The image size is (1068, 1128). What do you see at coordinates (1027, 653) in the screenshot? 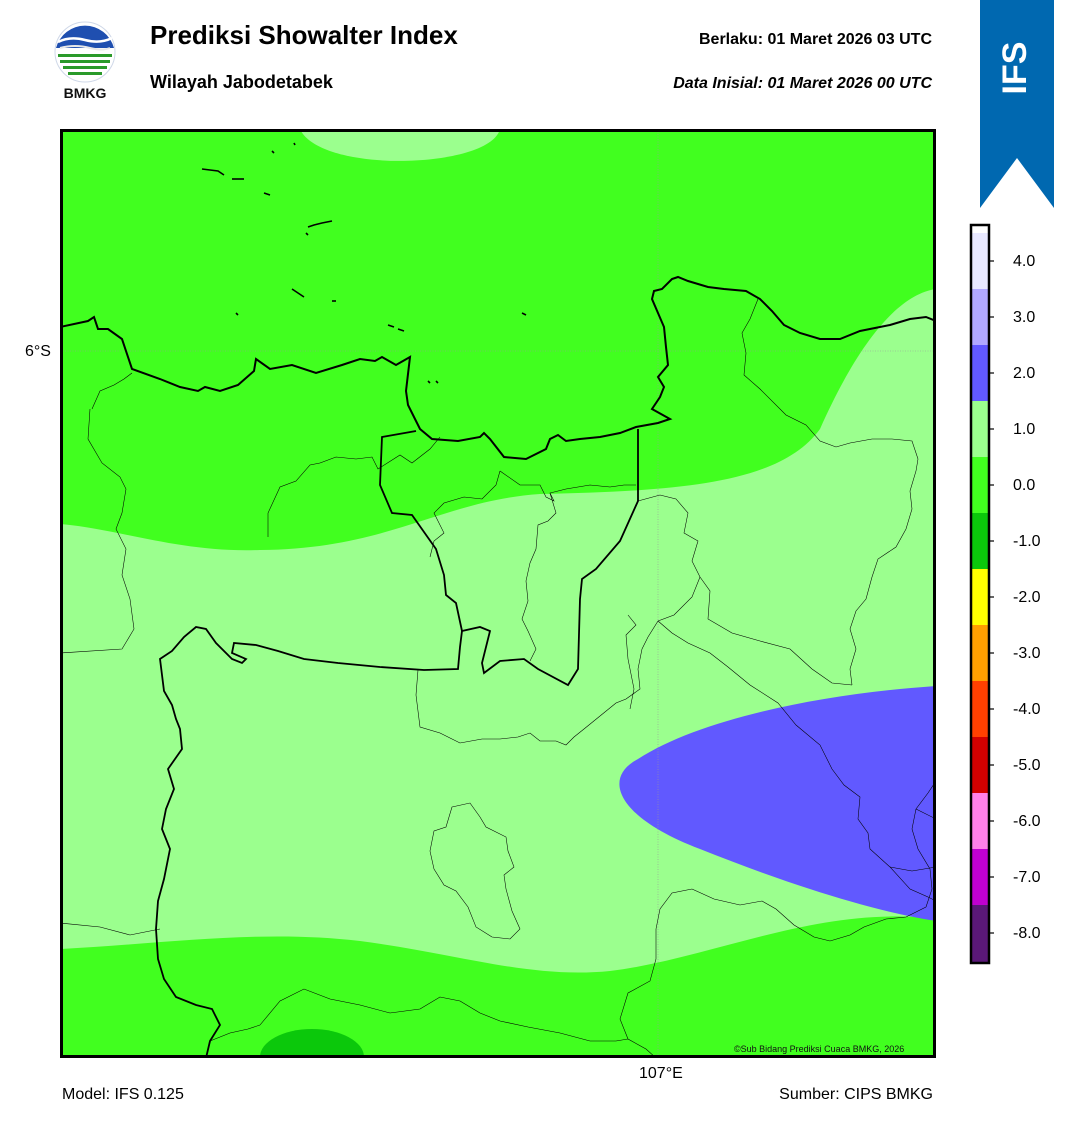
I see `colorbar-tick-label: -3.0` at bounding box center [1027, 653].